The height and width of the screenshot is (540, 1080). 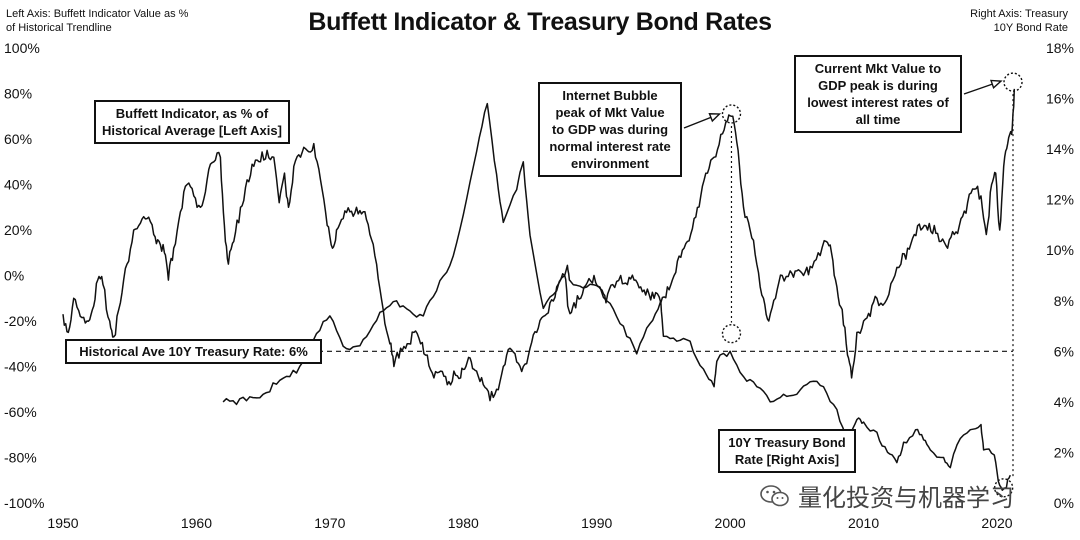 I want to click on annotation-line: normal interest rate, so click(x=610, y=146).